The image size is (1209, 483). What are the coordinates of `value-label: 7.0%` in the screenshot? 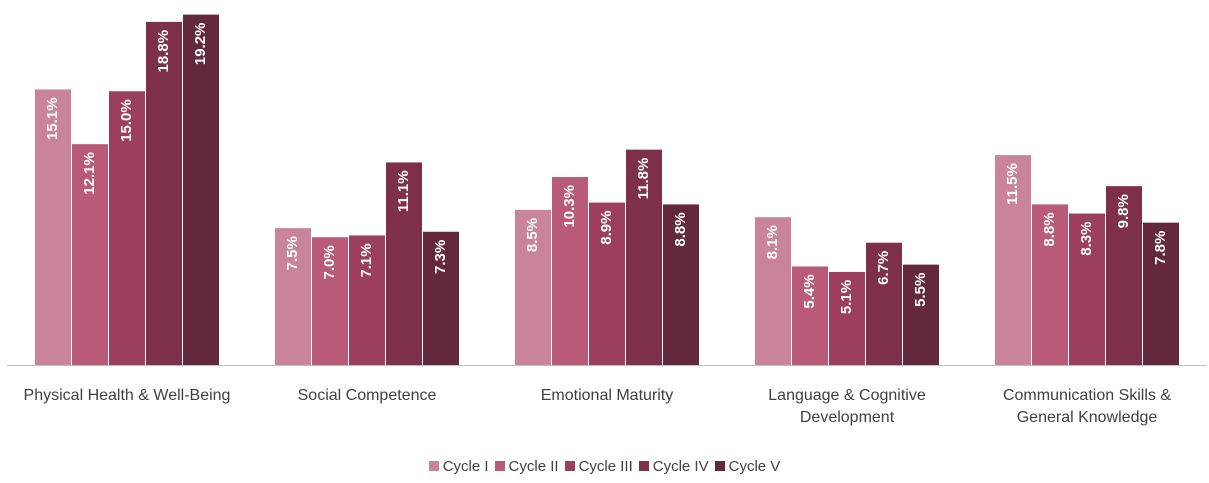 It's located at (329, 262).